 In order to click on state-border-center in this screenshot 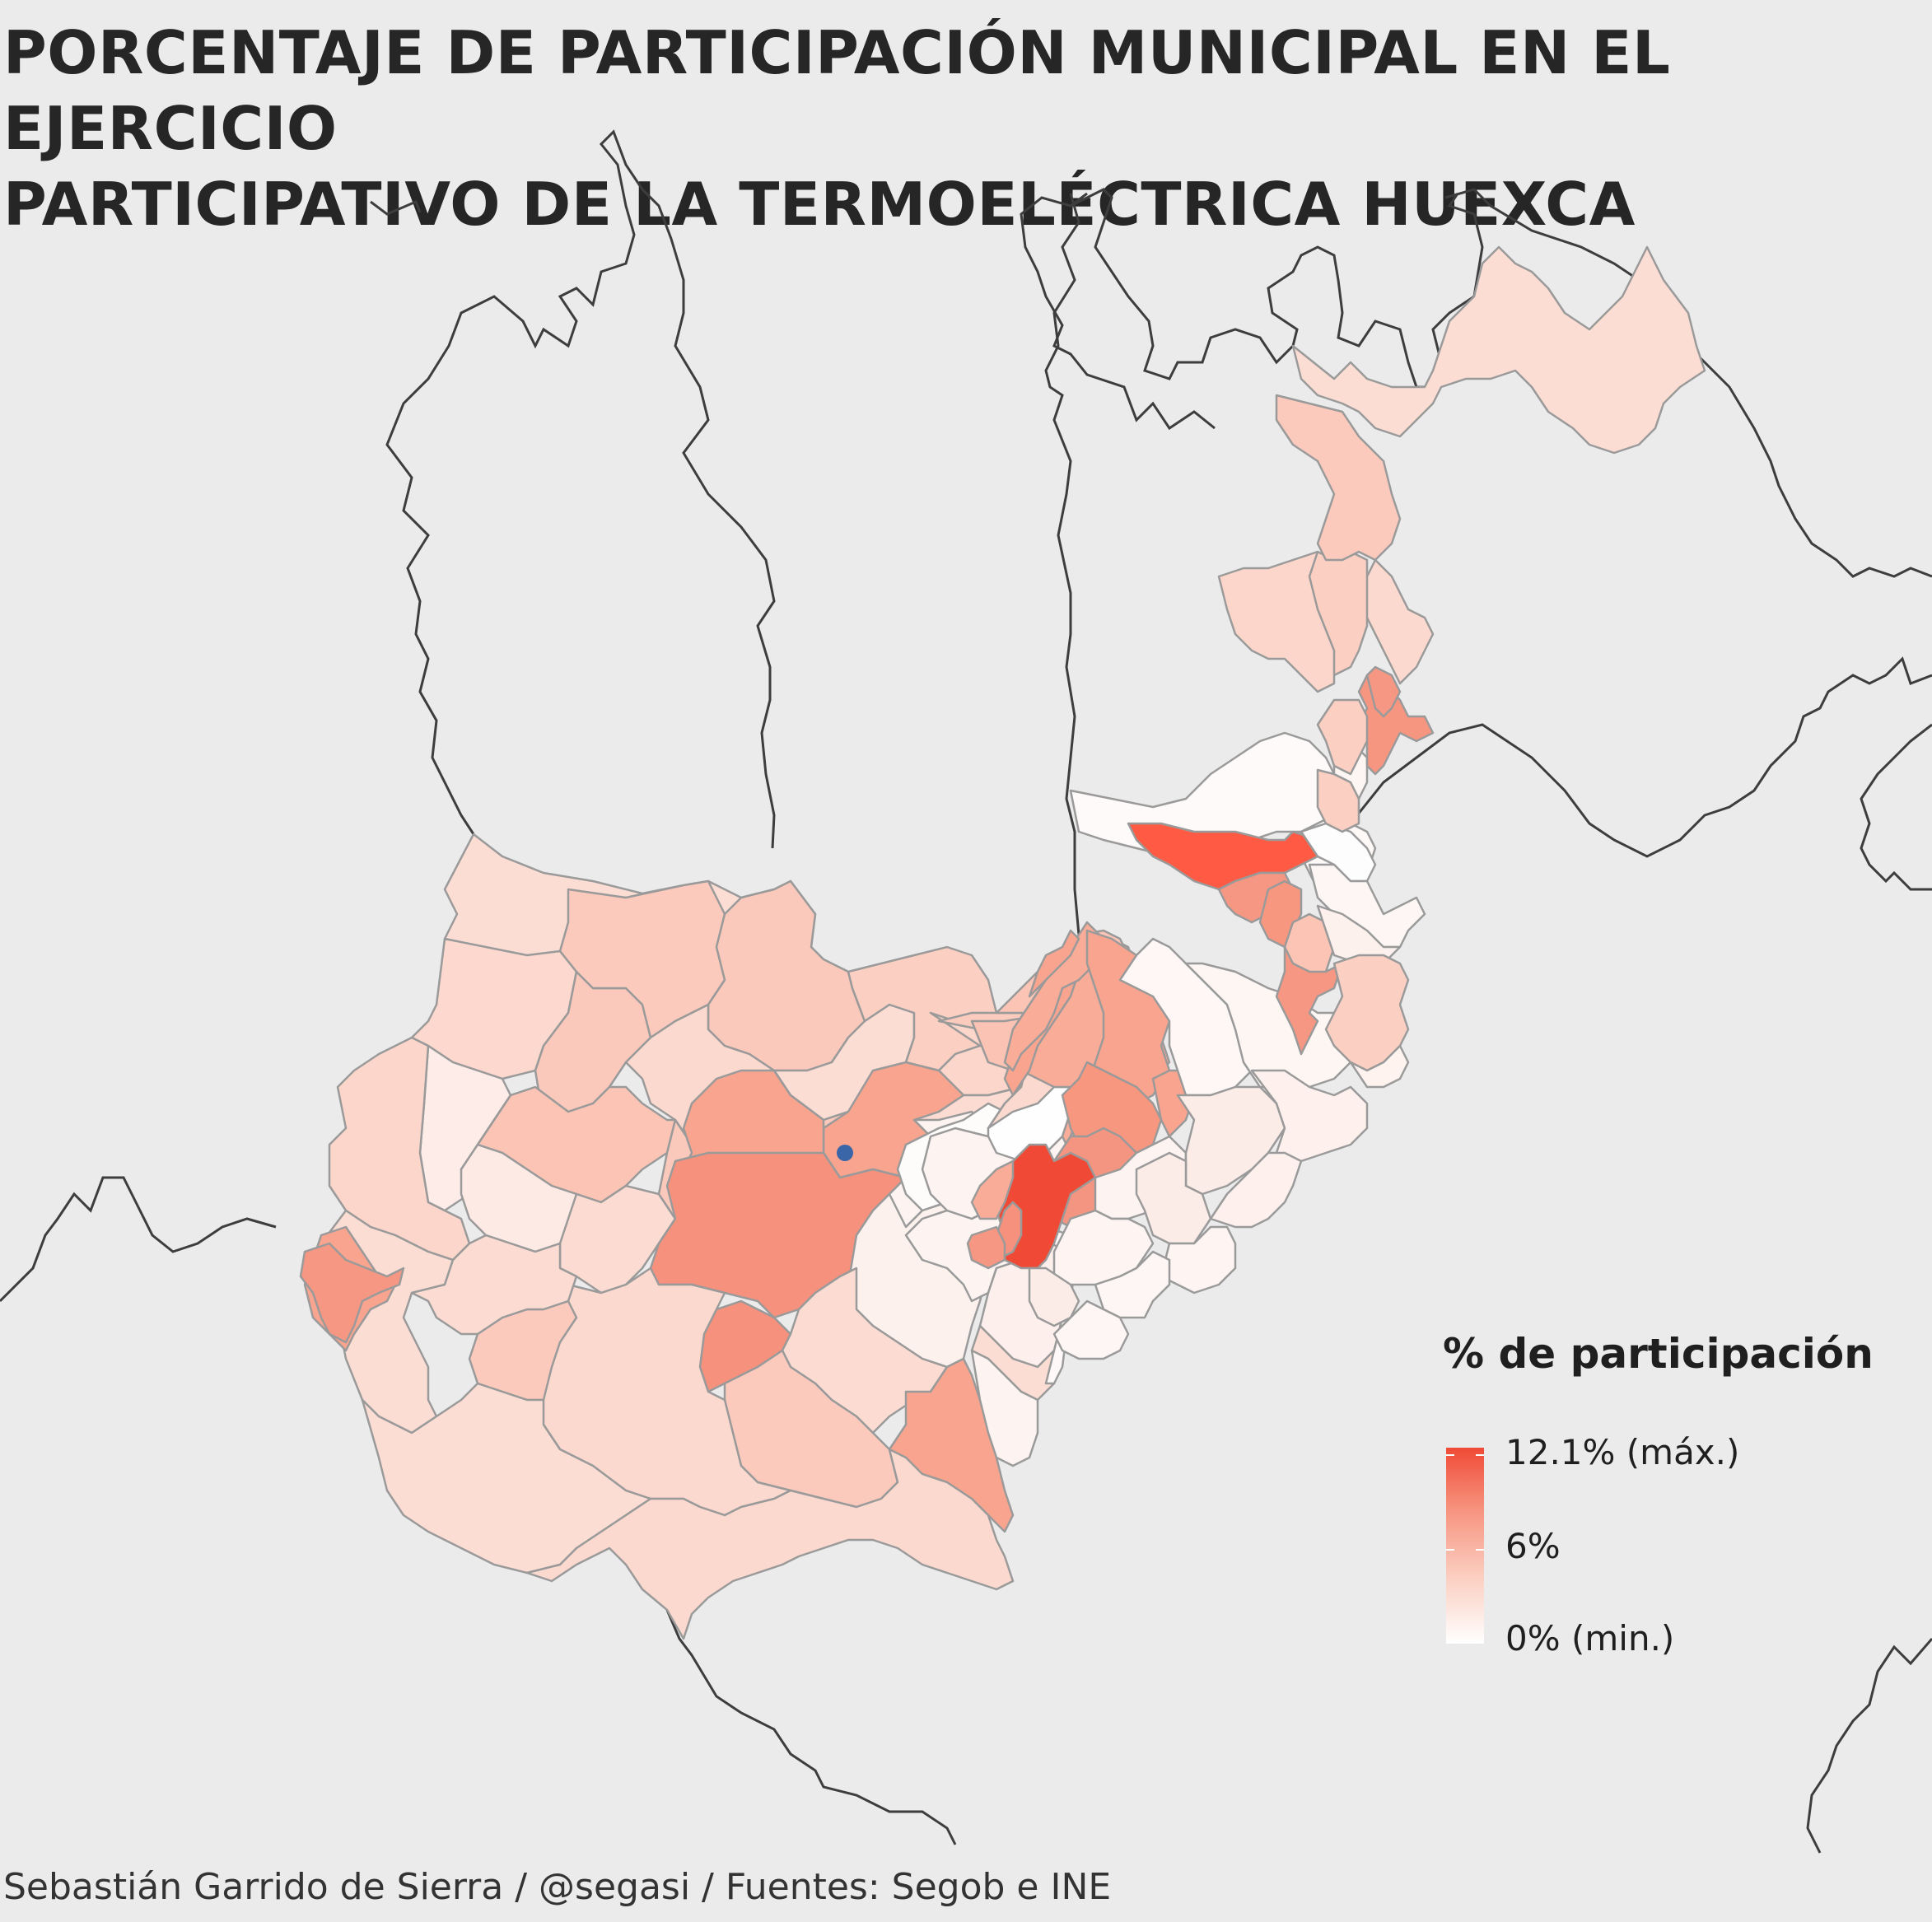, I will do `click(1062, 564)`.